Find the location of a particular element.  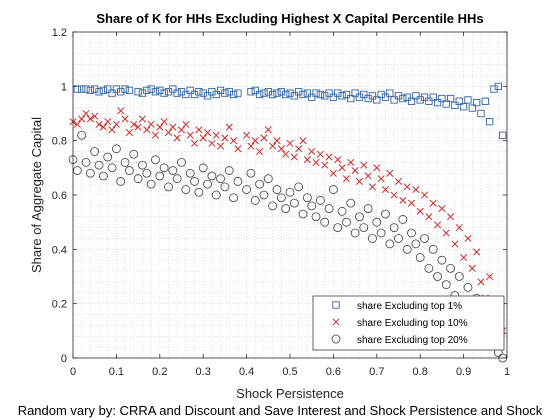

x-tick-label: 0.5 is located at coordinates (289, 372).